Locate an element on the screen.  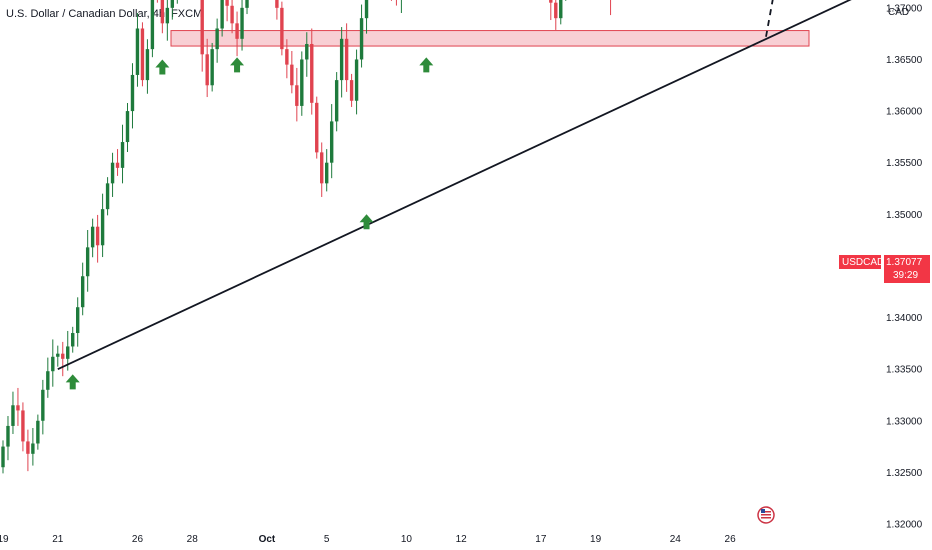
bar-countdown: 39:29 is located at coordinates (905, 275).